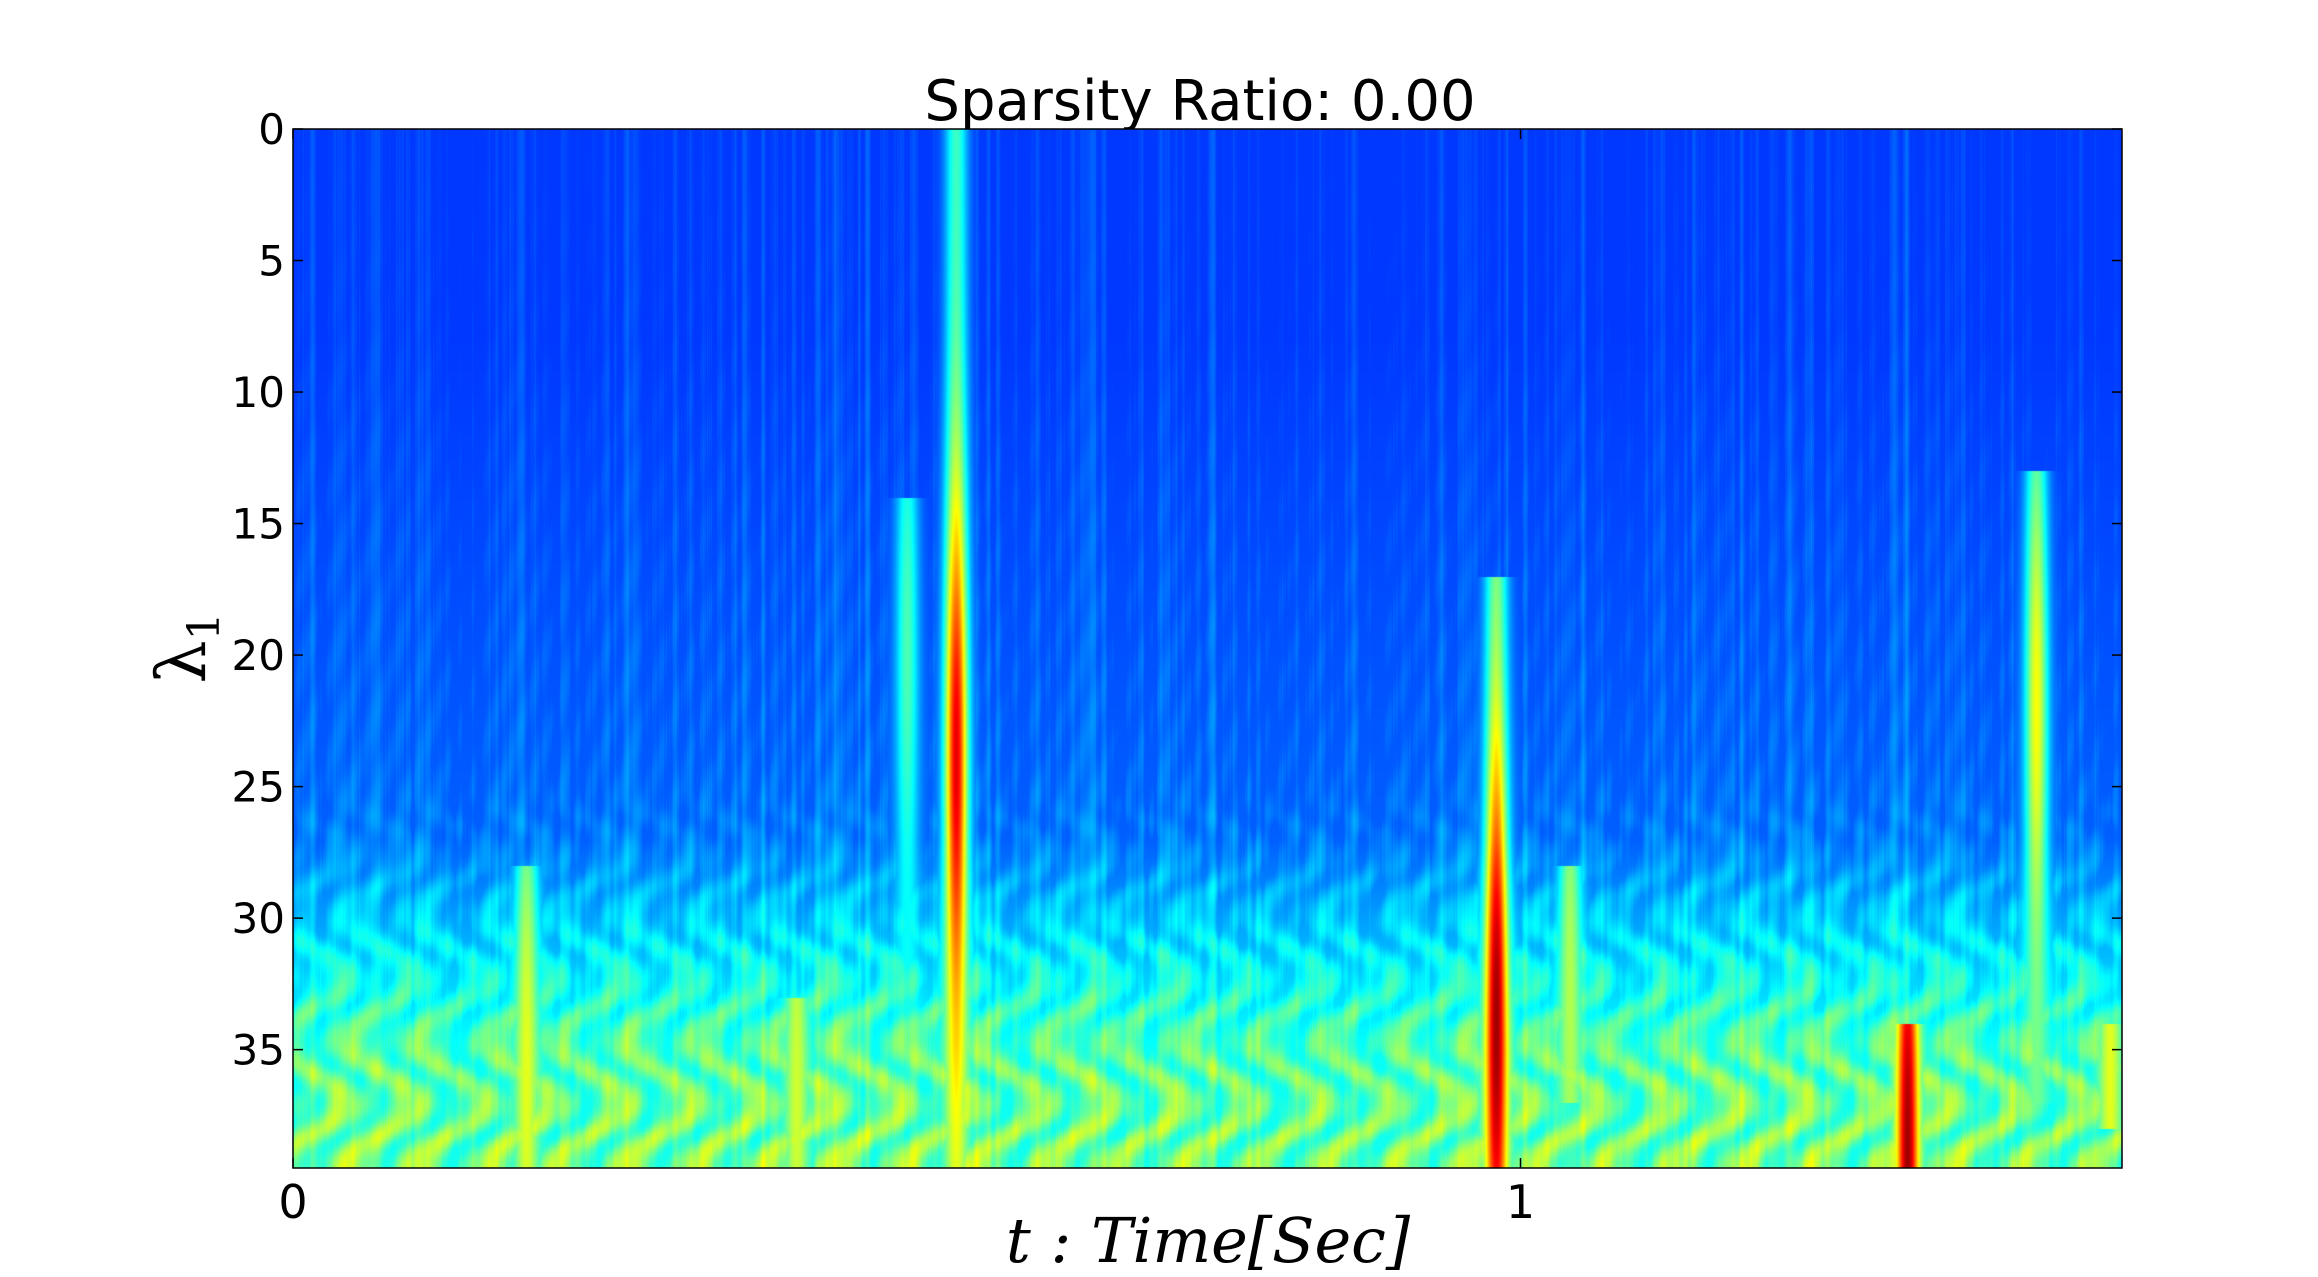 The height and width of the screenshot is (1277, 2318). I want to click on y-tick-label: 10, so click(258, 392).